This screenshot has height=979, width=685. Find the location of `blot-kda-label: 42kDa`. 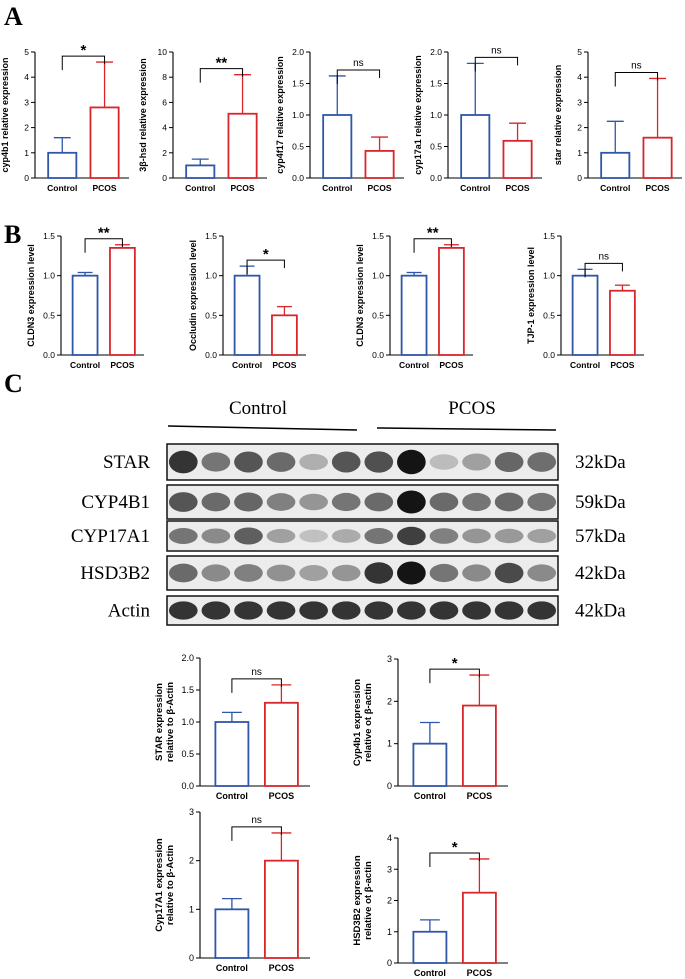

blot-kda-label: 42kDa is located at coordinates (600, 611).